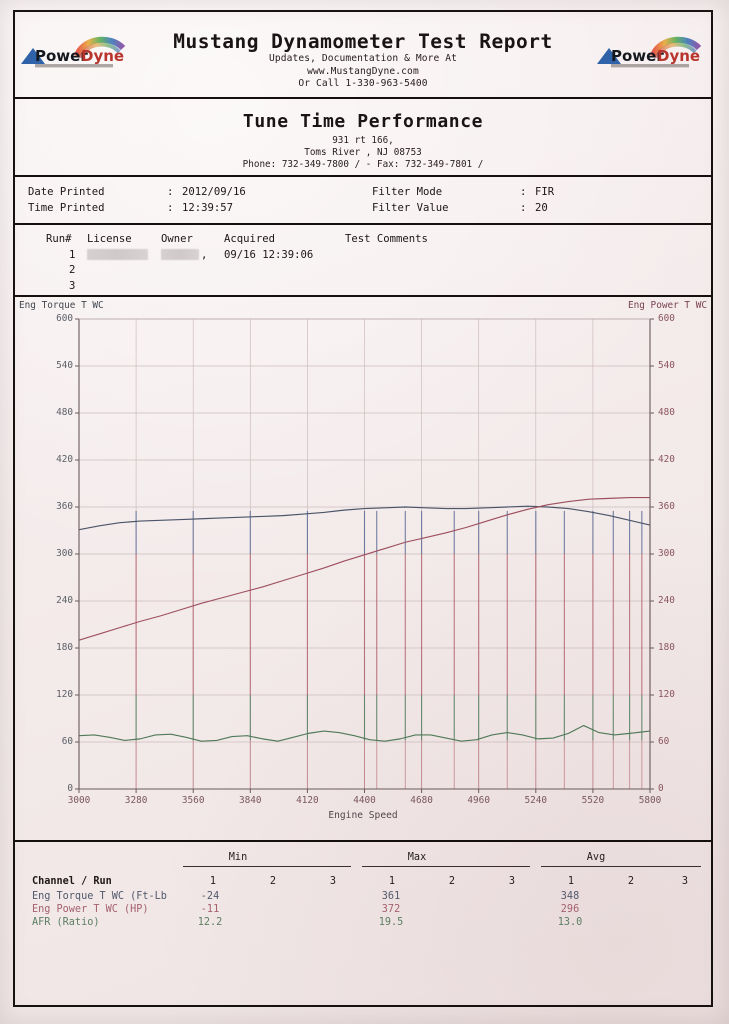 This screenshot has width=729, height=1024. I want to click on run-col-header-acquired: Acquired, so click(250, 239).